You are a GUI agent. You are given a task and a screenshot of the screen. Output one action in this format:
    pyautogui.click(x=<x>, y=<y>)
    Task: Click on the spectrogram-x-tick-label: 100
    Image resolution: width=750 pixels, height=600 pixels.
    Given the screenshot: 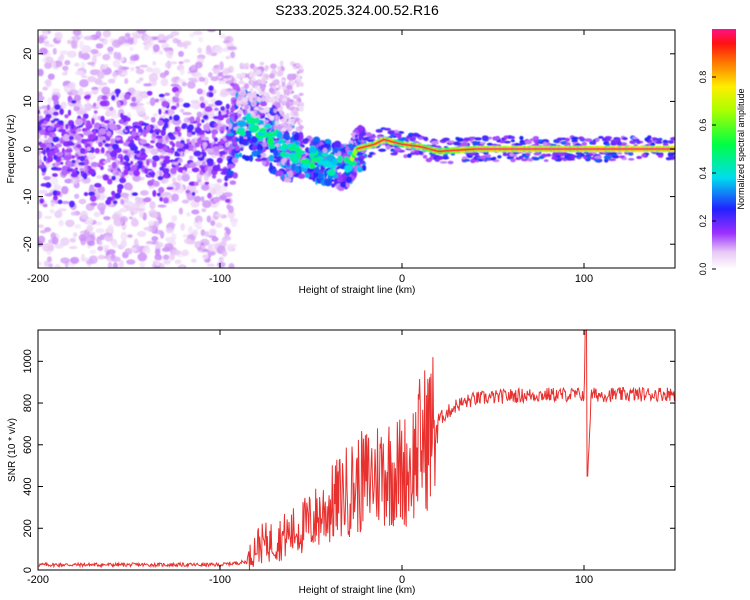 What is the action you would take?
    pyautogui.click(x=584, y=279)
    